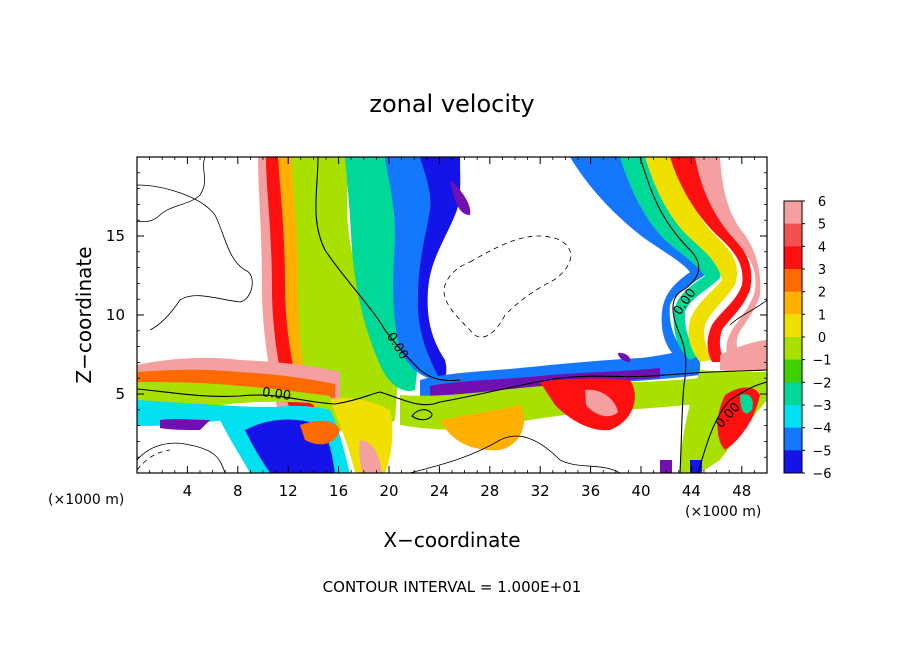 The width and height of the screenshot is (904, 654). Describe the element at coordinates (822, 202) in the screenshot. I see `colorbar-label: 6` at that location.